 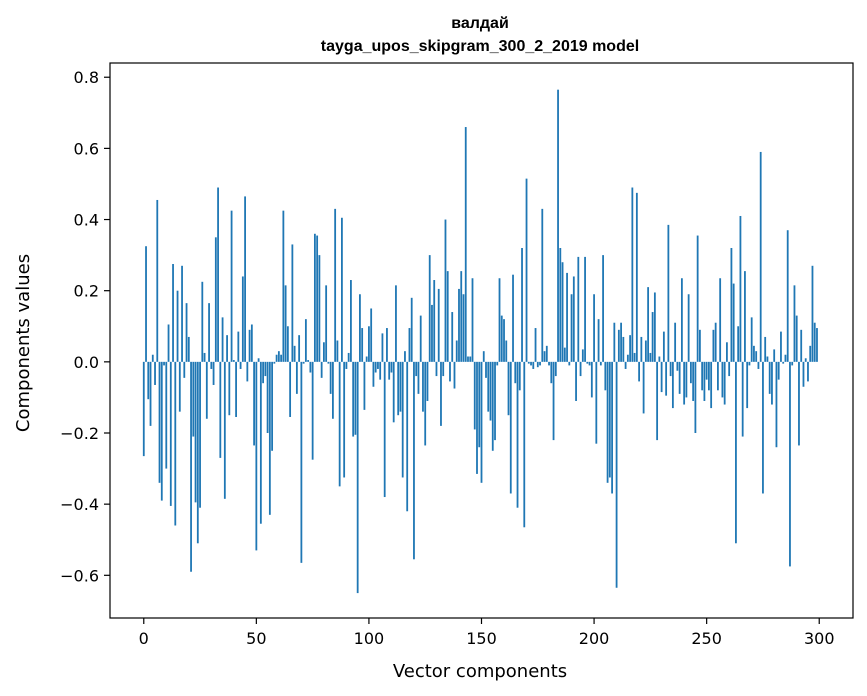 What do you see at coordinates (594, 638) in the screenshot?
I see `x-tick-label: 200` at bounding box center [594, 638].